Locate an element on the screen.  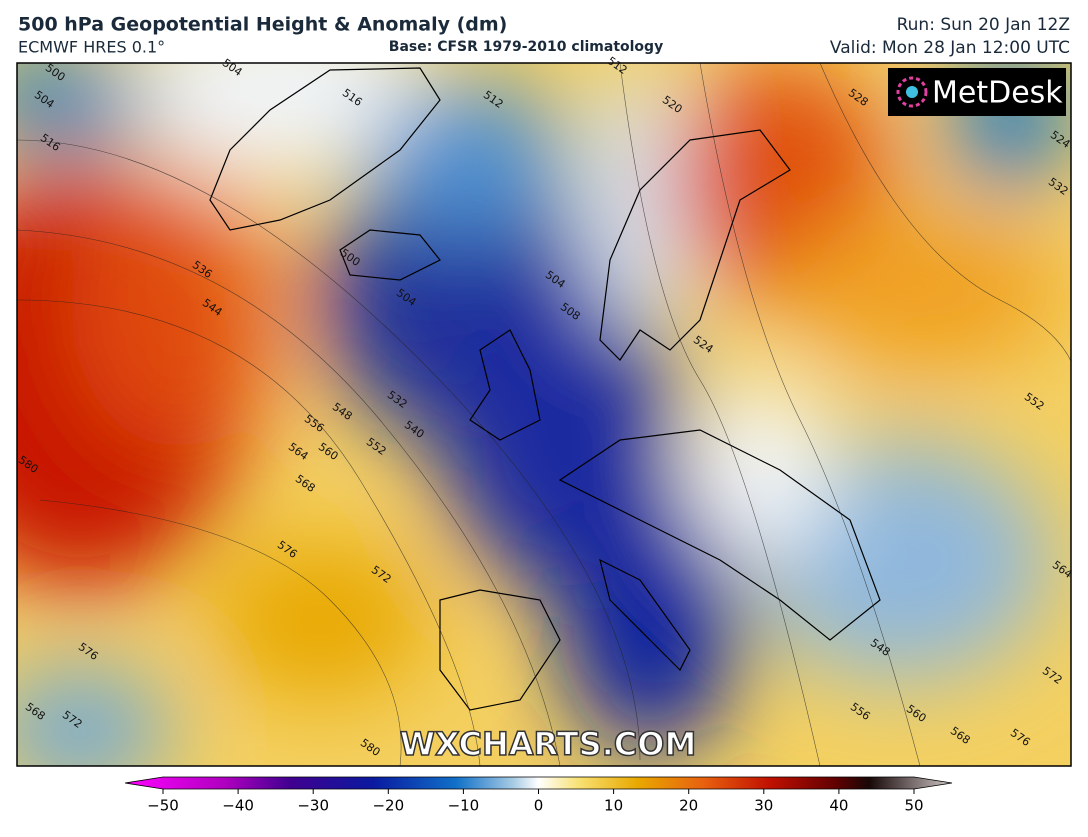
model: ECMWF HRES 0.1° is located at coordinates (91, 47).